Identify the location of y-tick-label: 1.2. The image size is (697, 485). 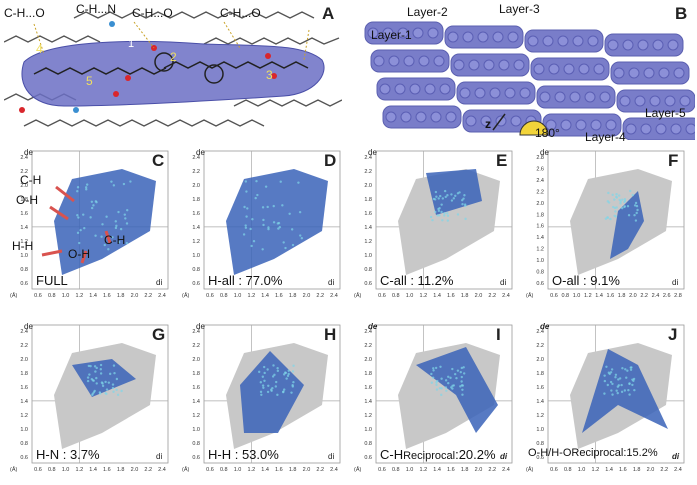
(24, 416).